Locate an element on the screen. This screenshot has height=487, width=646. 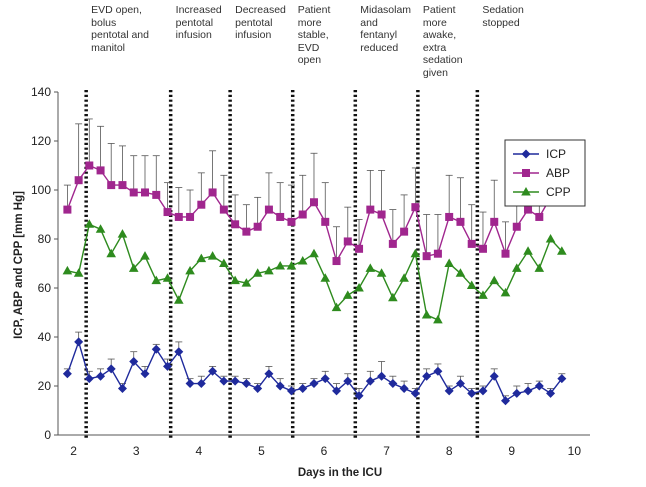
x-tick-label: 6 is located at coordinates (324, 451).